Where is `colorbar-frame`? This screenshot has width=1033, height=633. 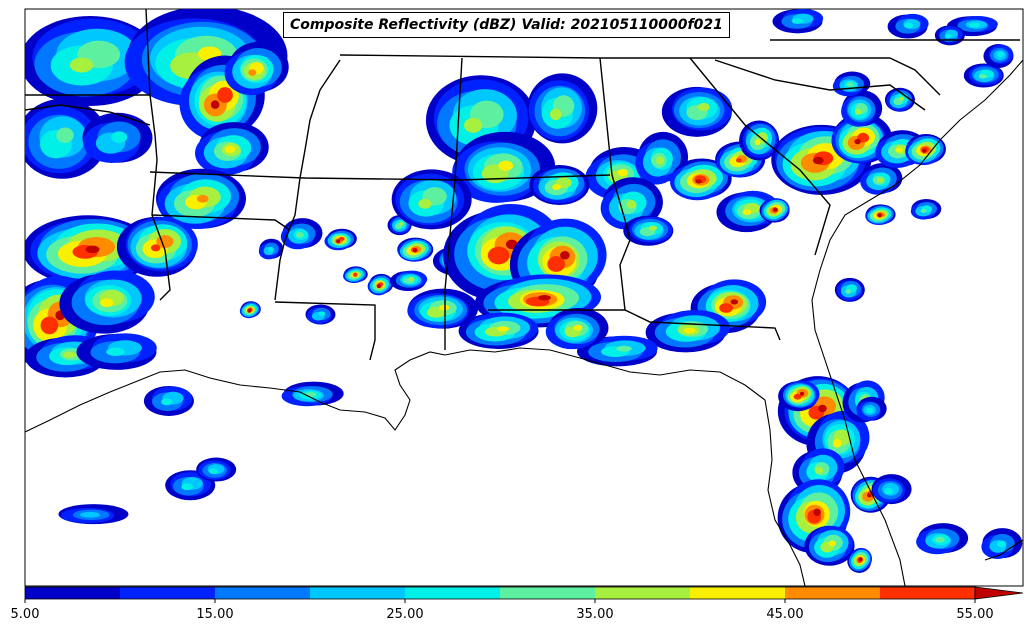 colorbar-frame is located at coordinates (500, 593).